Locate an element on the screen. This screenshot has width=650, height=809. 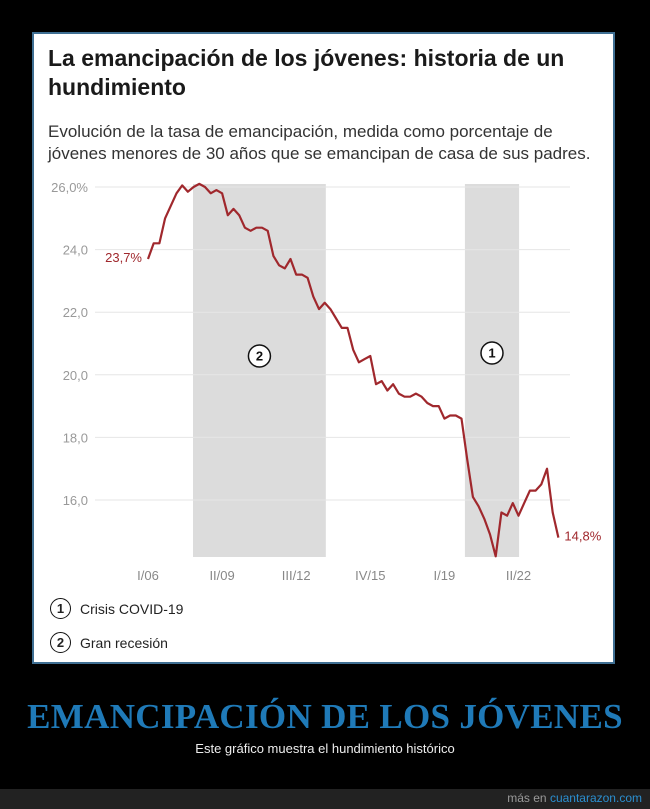
legend-marker-2: 2 is located at coordinates (60, 642).